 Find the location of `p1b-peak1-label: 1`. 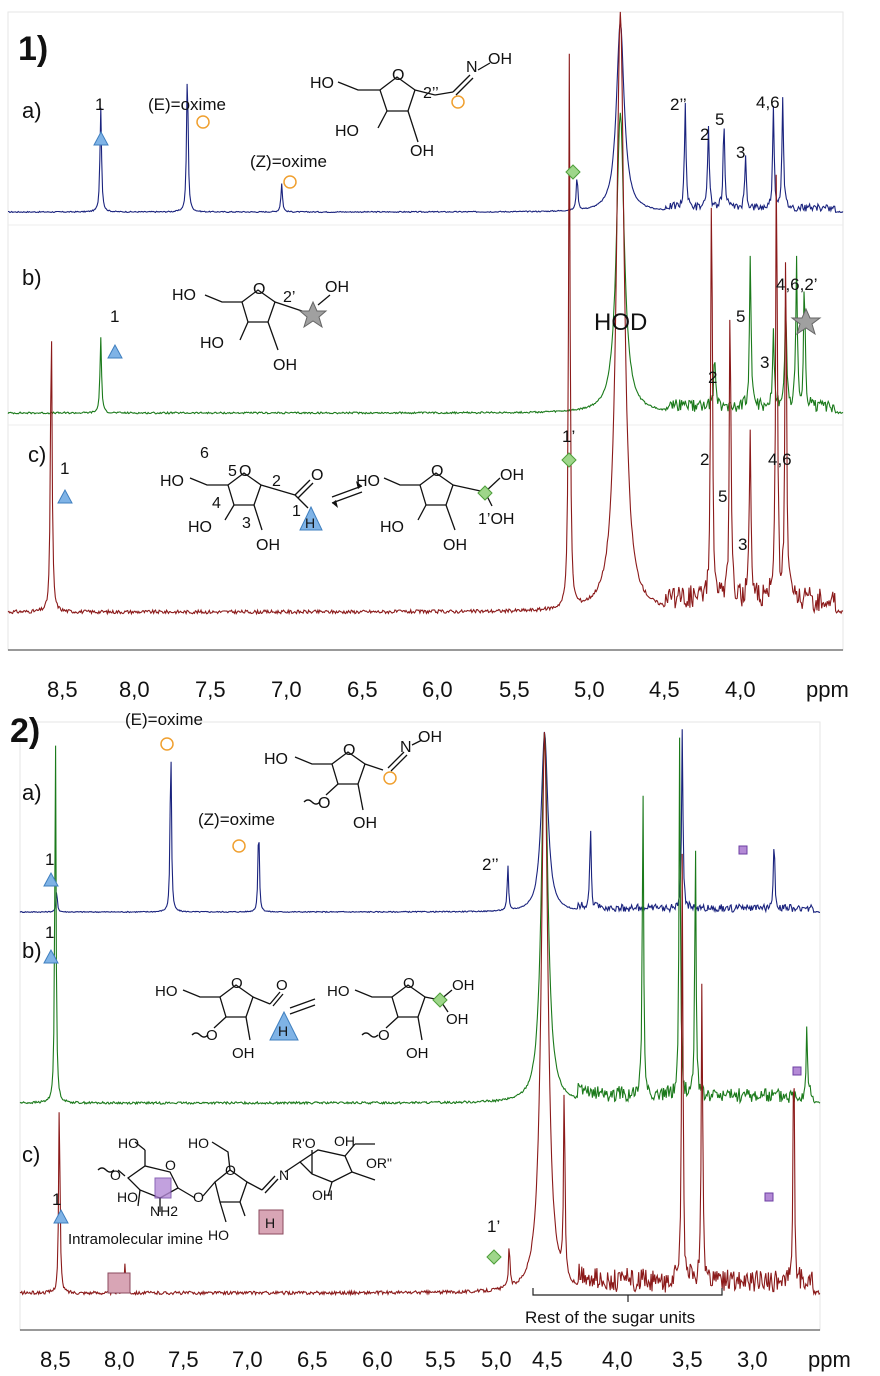

p1b-peak1-label: 1 is located at coordinates (114, 316).